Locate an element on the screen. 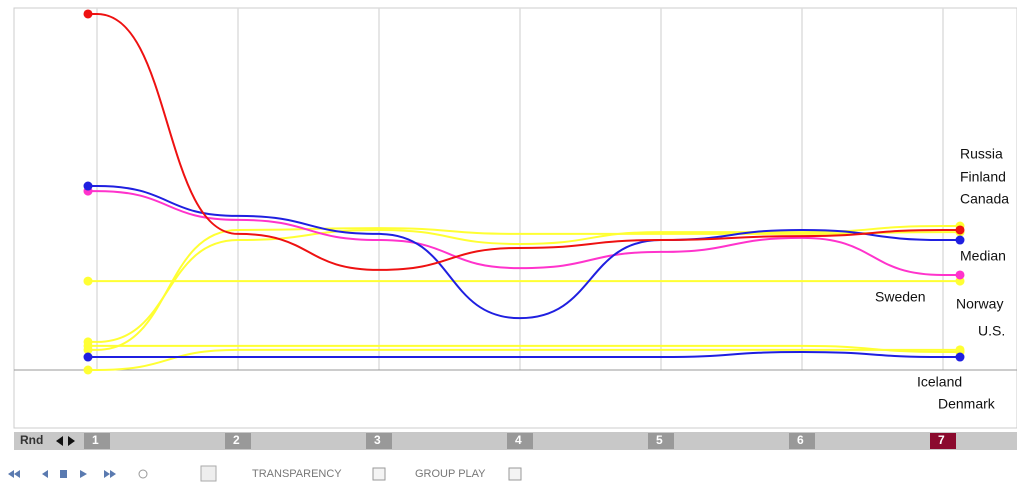  round-number: 6 is located at coordinates (800, 440).